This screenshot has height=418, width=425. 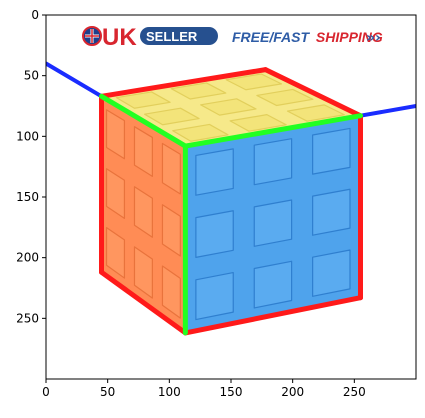 What do you see at coordinates (119, 37) in the screenshot?
I see `uk-text: UK` at bounding box center [119, 37].